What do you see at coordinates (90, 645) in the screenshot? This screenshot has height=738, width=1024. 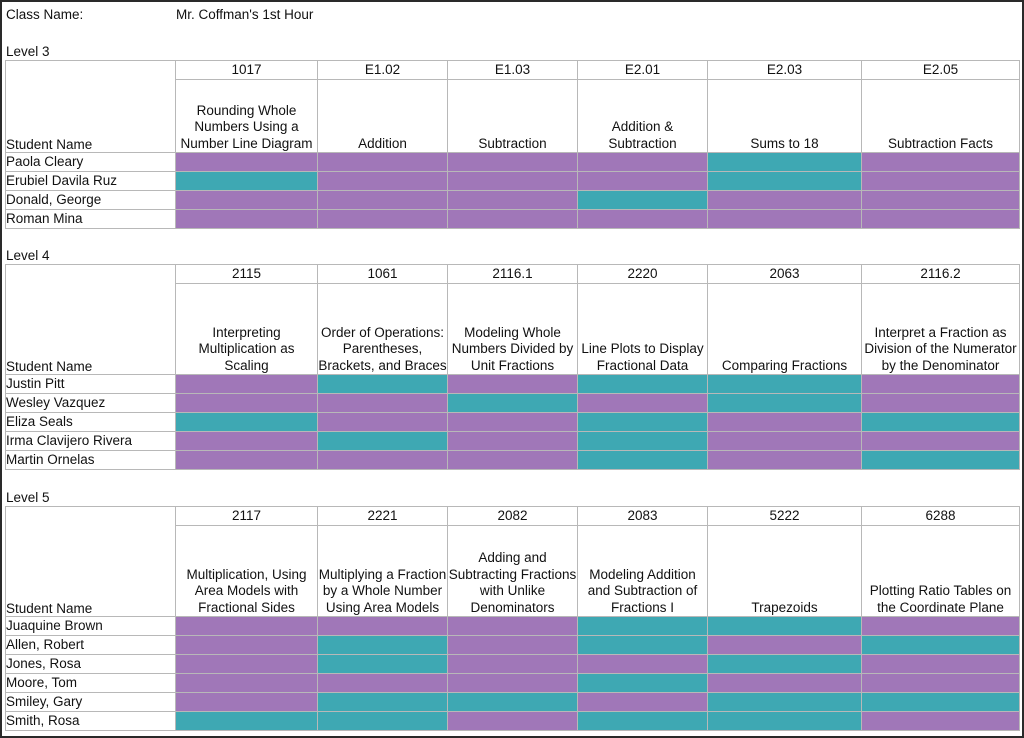 I see `student-name: Allen, Robert` at bounding box center [90, 645].